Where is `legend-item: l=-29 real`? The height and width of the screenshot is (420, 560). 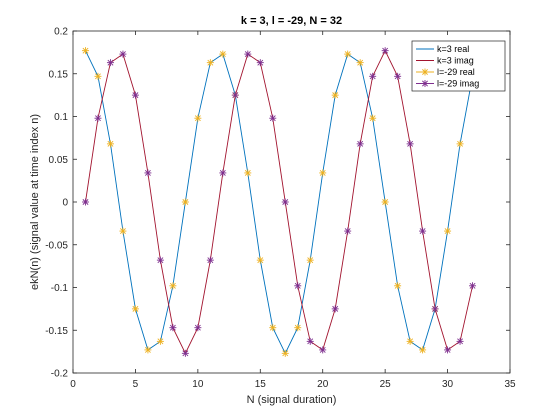
legend-item: l=-29 real is located at coordinates (445, 72).